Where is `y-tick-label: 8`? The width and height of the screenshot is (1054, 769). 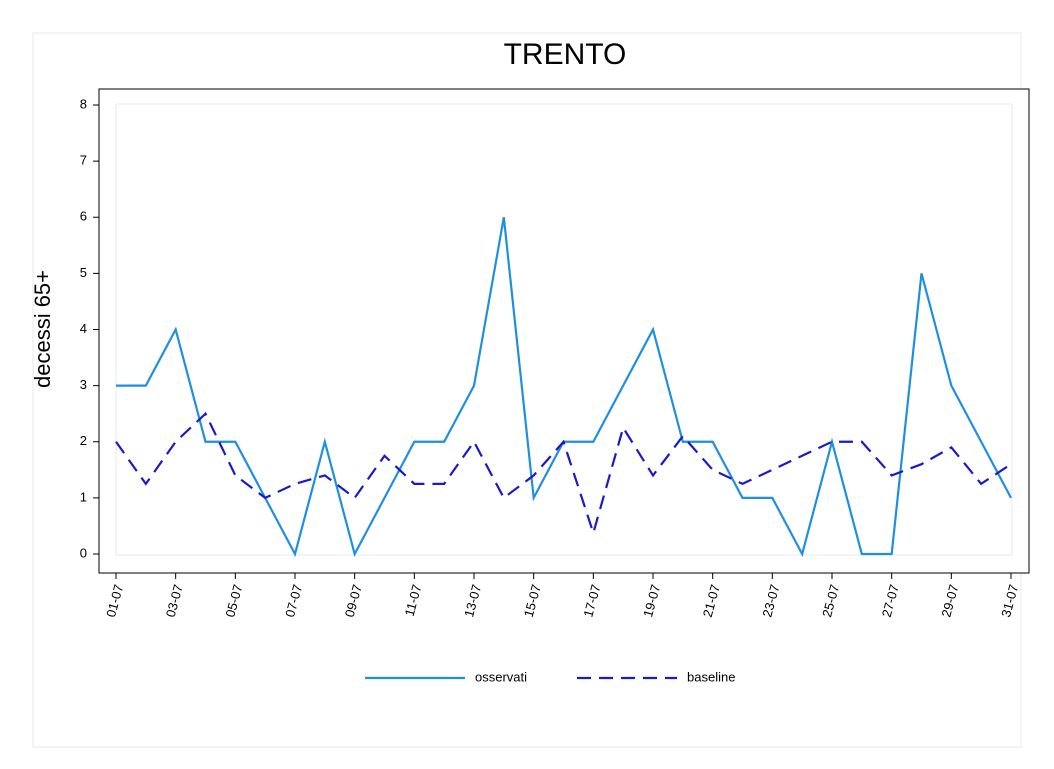
y-tick-label: 8 is located at coordinates (83, 103).